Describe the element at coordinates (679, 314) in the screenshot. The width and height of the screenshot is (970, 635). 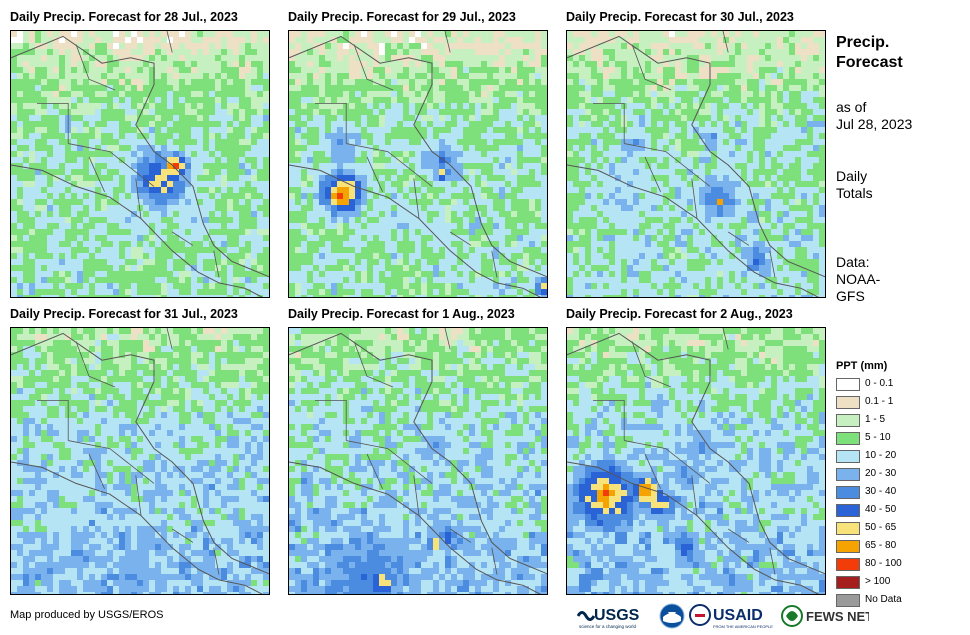
I see `panel-title: Daily Precip. Forecast for 2 Aug., 2023` at that location.